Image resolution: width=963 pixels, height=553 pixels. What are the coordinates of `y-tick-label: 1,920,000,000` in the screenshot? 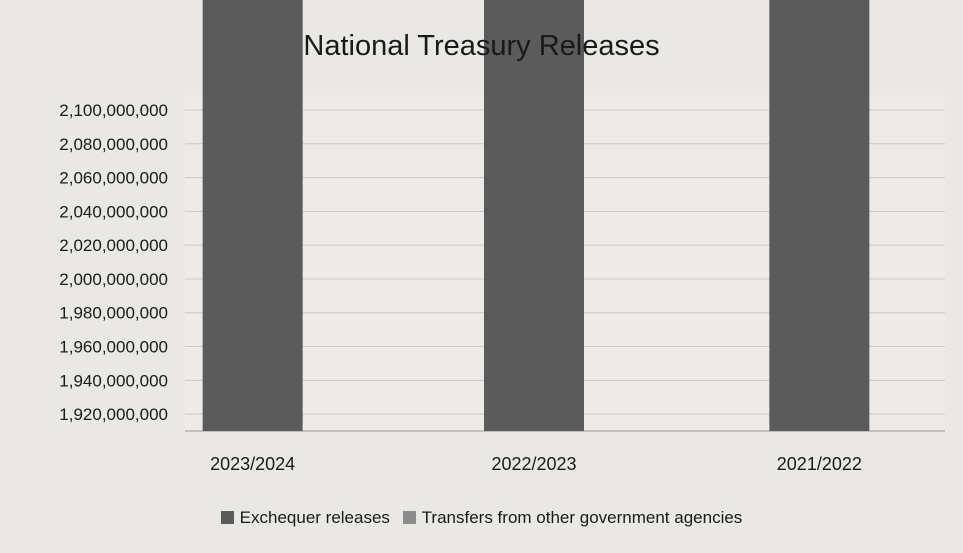 It's located at (113, 414).